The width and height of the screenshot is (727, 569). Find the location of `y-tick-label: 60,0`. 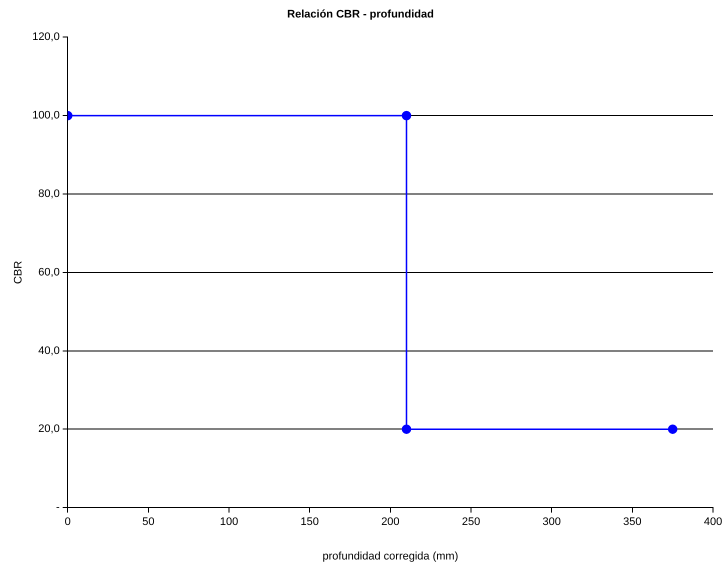

y-tick-label: 60,0 is located at coordinates (49, 272).